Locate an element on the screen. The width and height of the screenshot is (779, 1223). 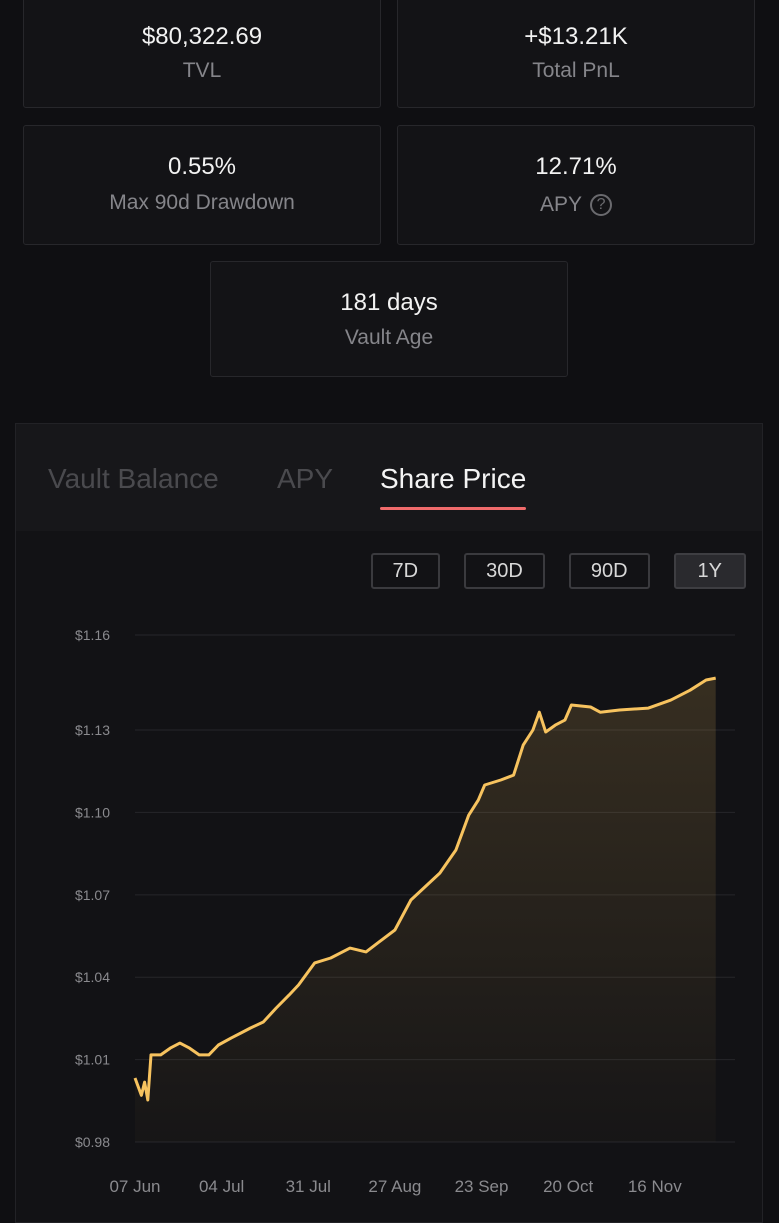
stat-label-text: Vault Age is located at coordinates (389, 337).